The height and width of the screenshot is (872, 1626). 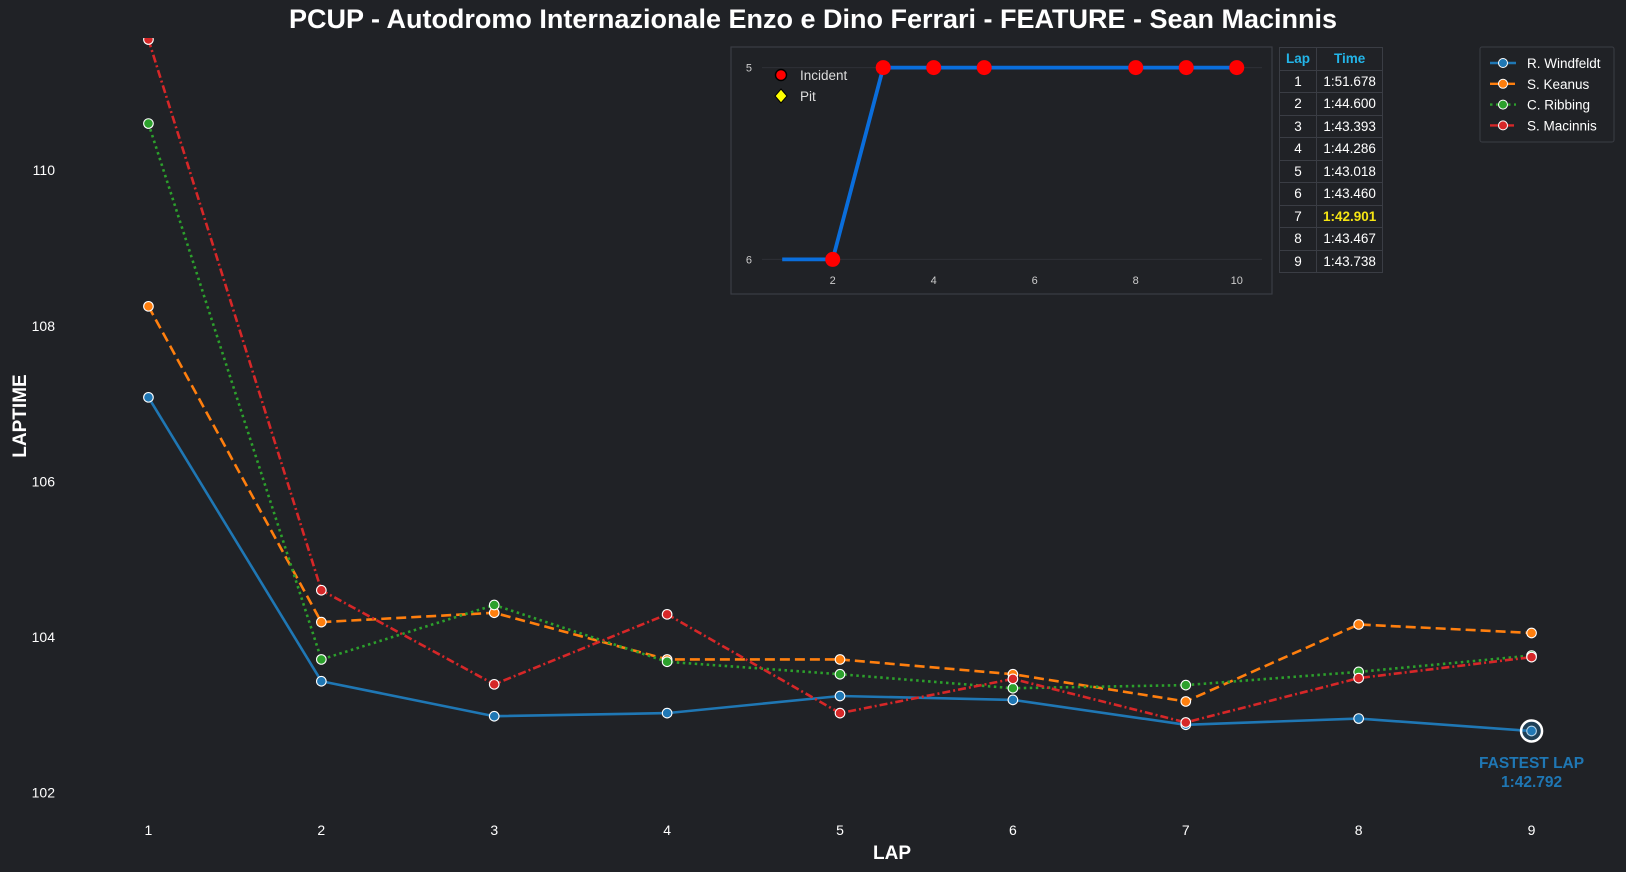 What do you see at coordinates (808, 96) in the screenshot?
I see `inset-legend-pit-label: Pit` at bounding box center [808, 96].